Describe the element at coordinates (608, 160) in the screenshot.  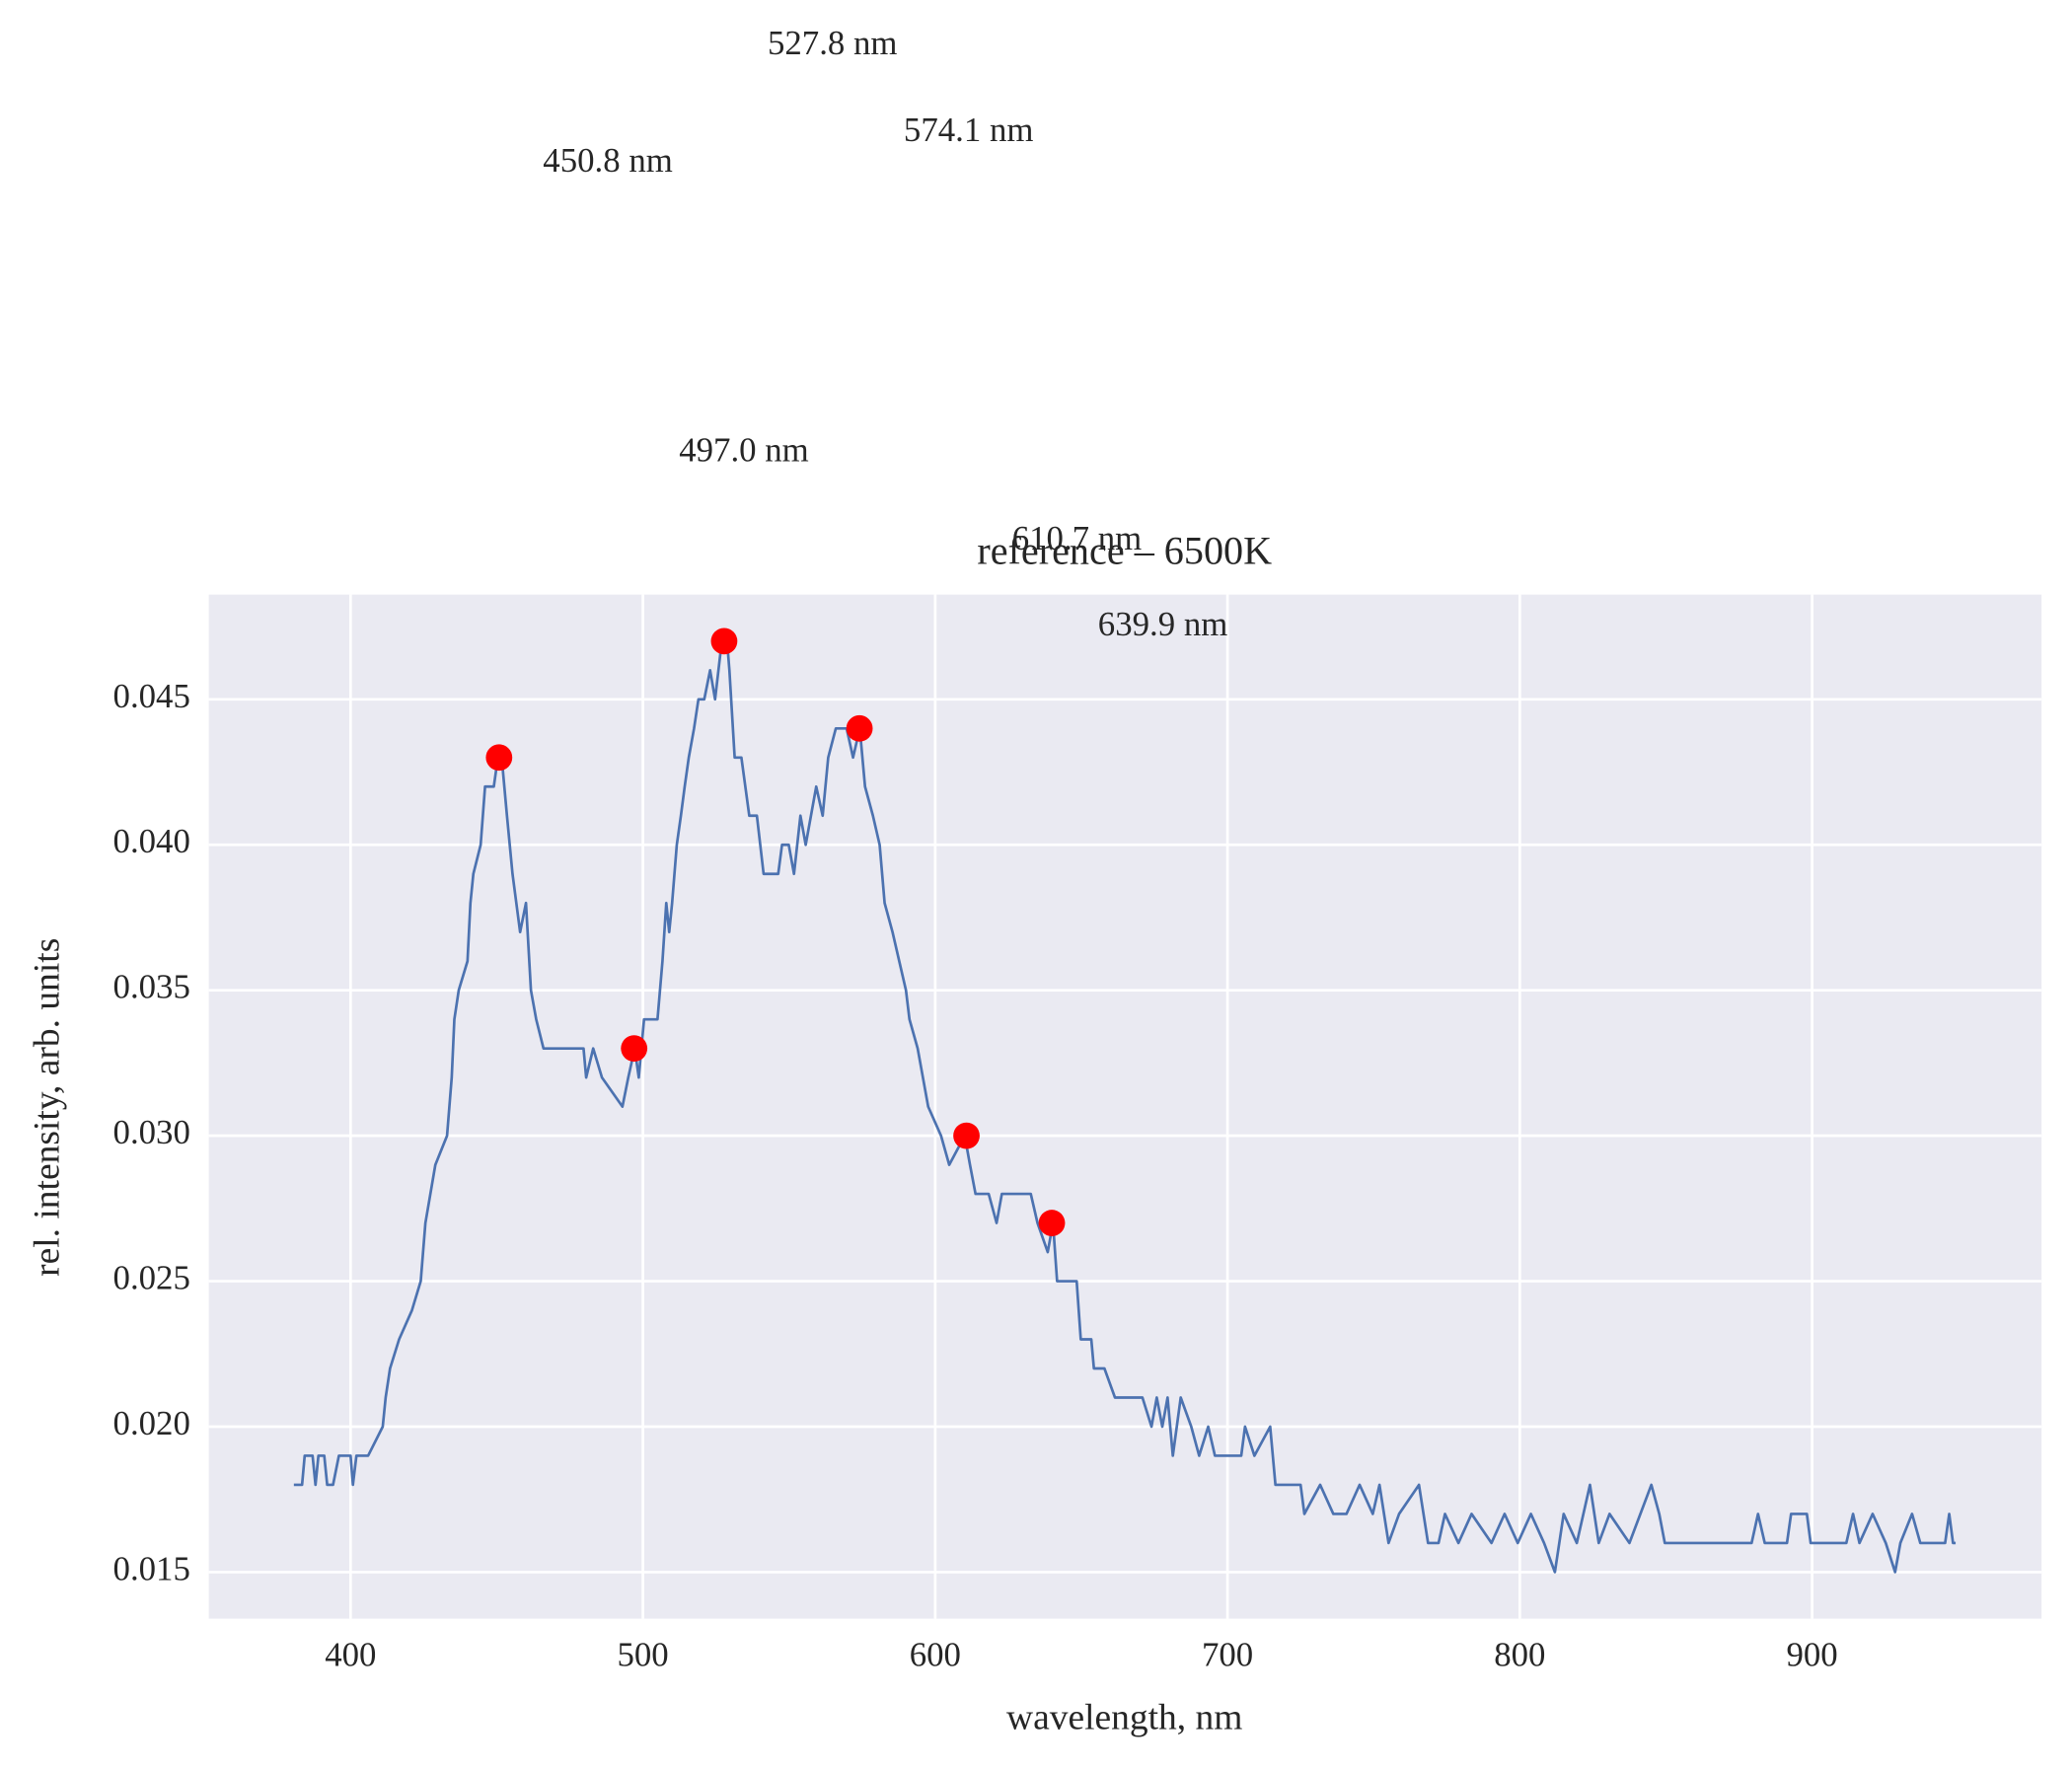
I see `peak-label: 450.8 nm` at that location.